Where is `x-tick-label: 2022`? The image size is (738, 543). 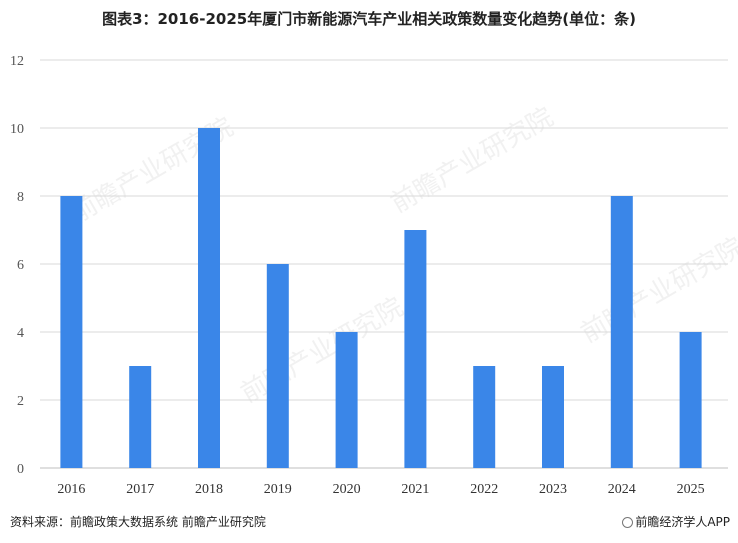
x-tick-label: 2022 is located at coordinates (484, 489).